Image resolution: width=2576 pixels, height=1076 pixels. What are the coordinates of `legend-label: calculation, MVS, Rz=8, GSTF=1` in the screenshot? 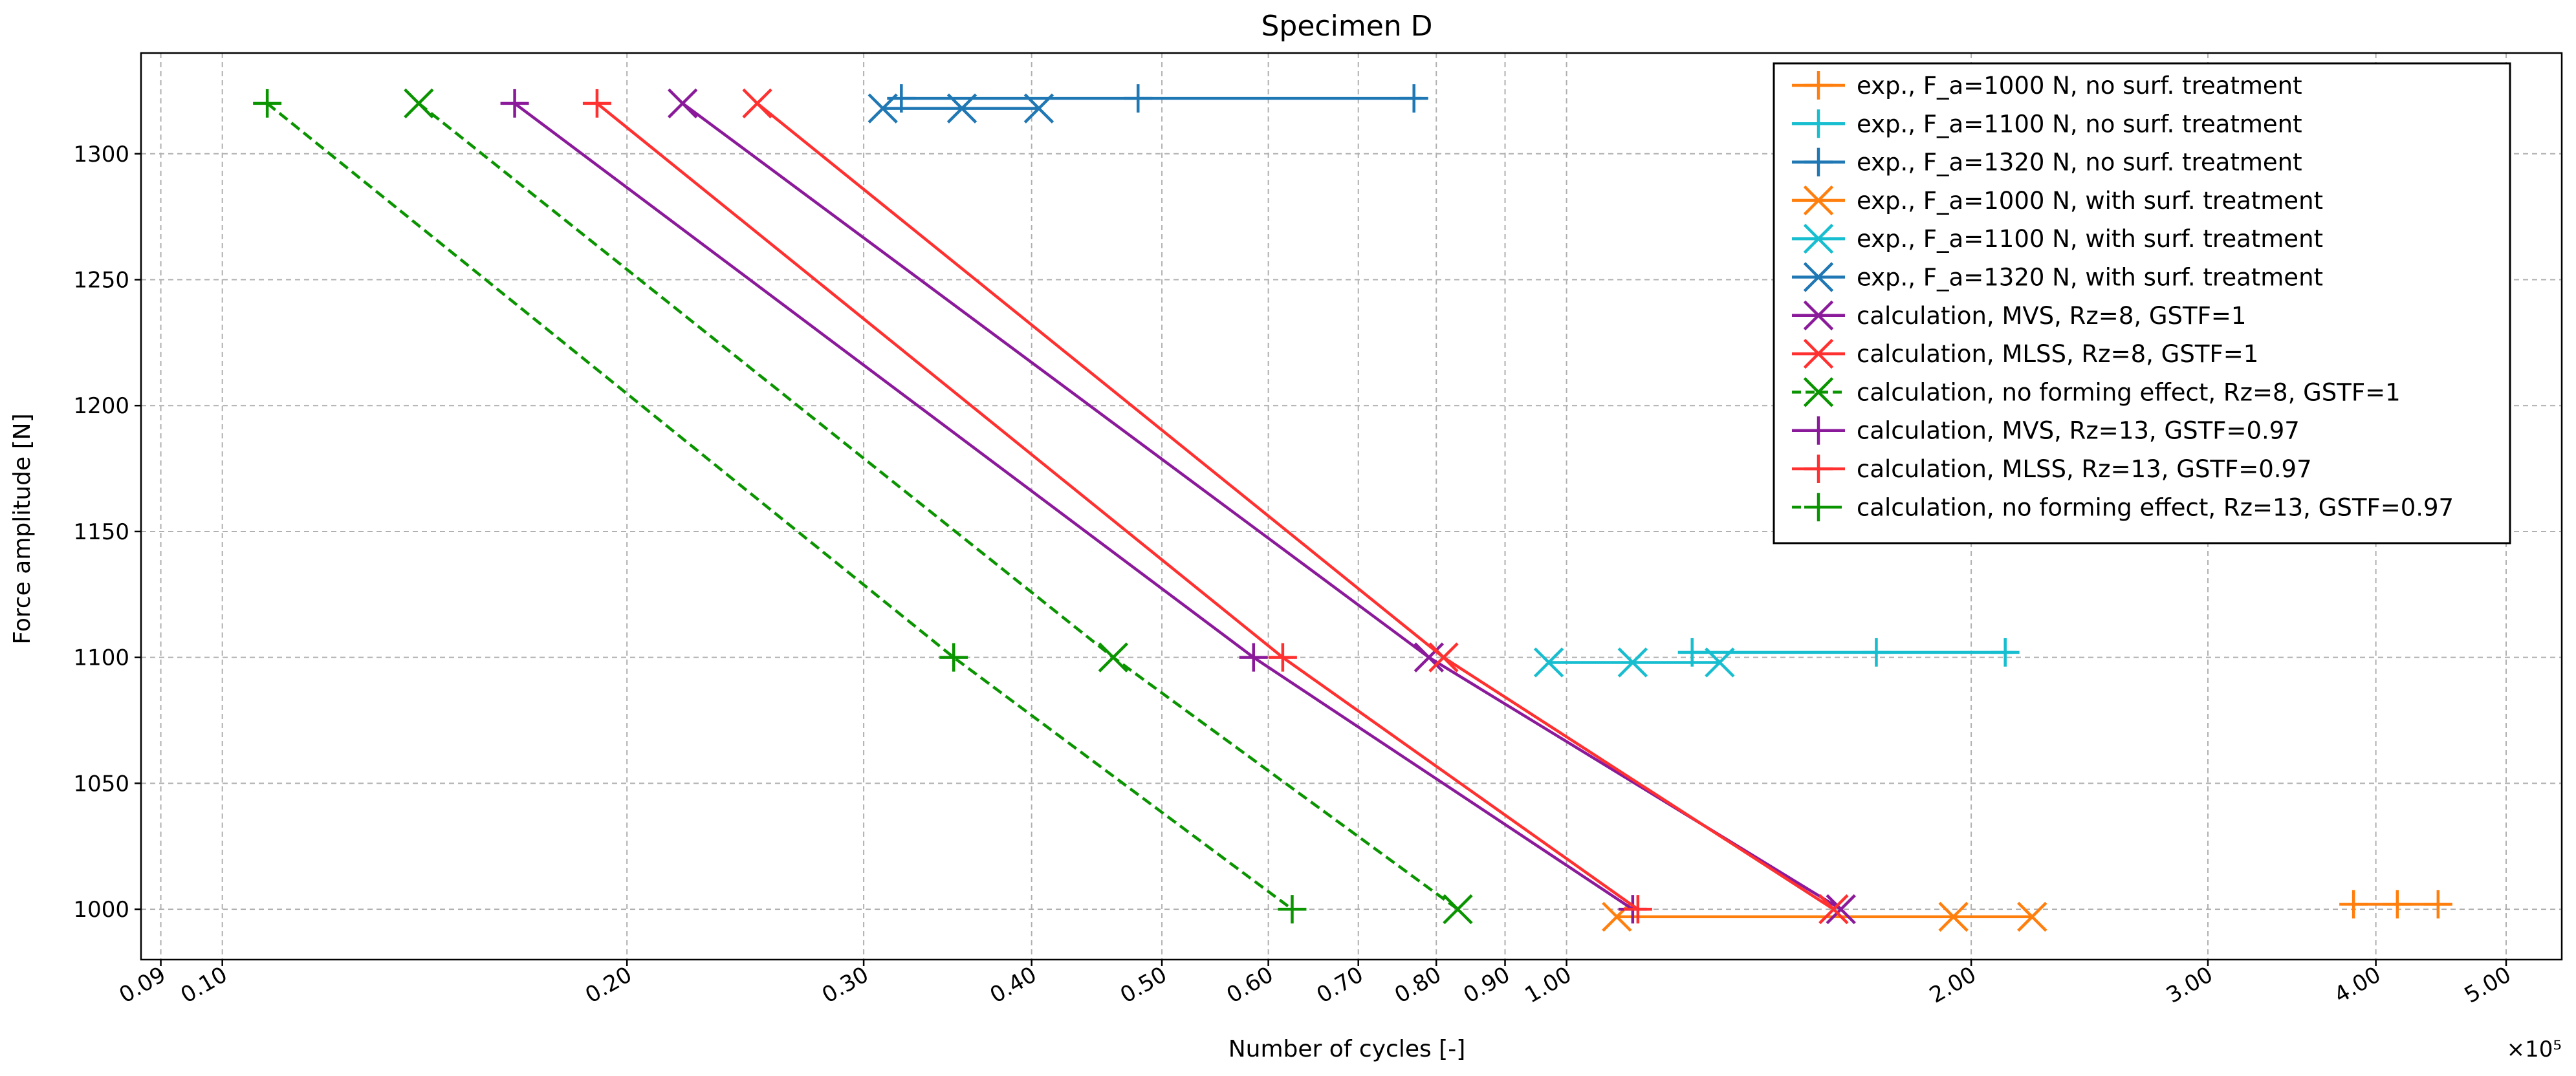 It's located at (2051, 316).